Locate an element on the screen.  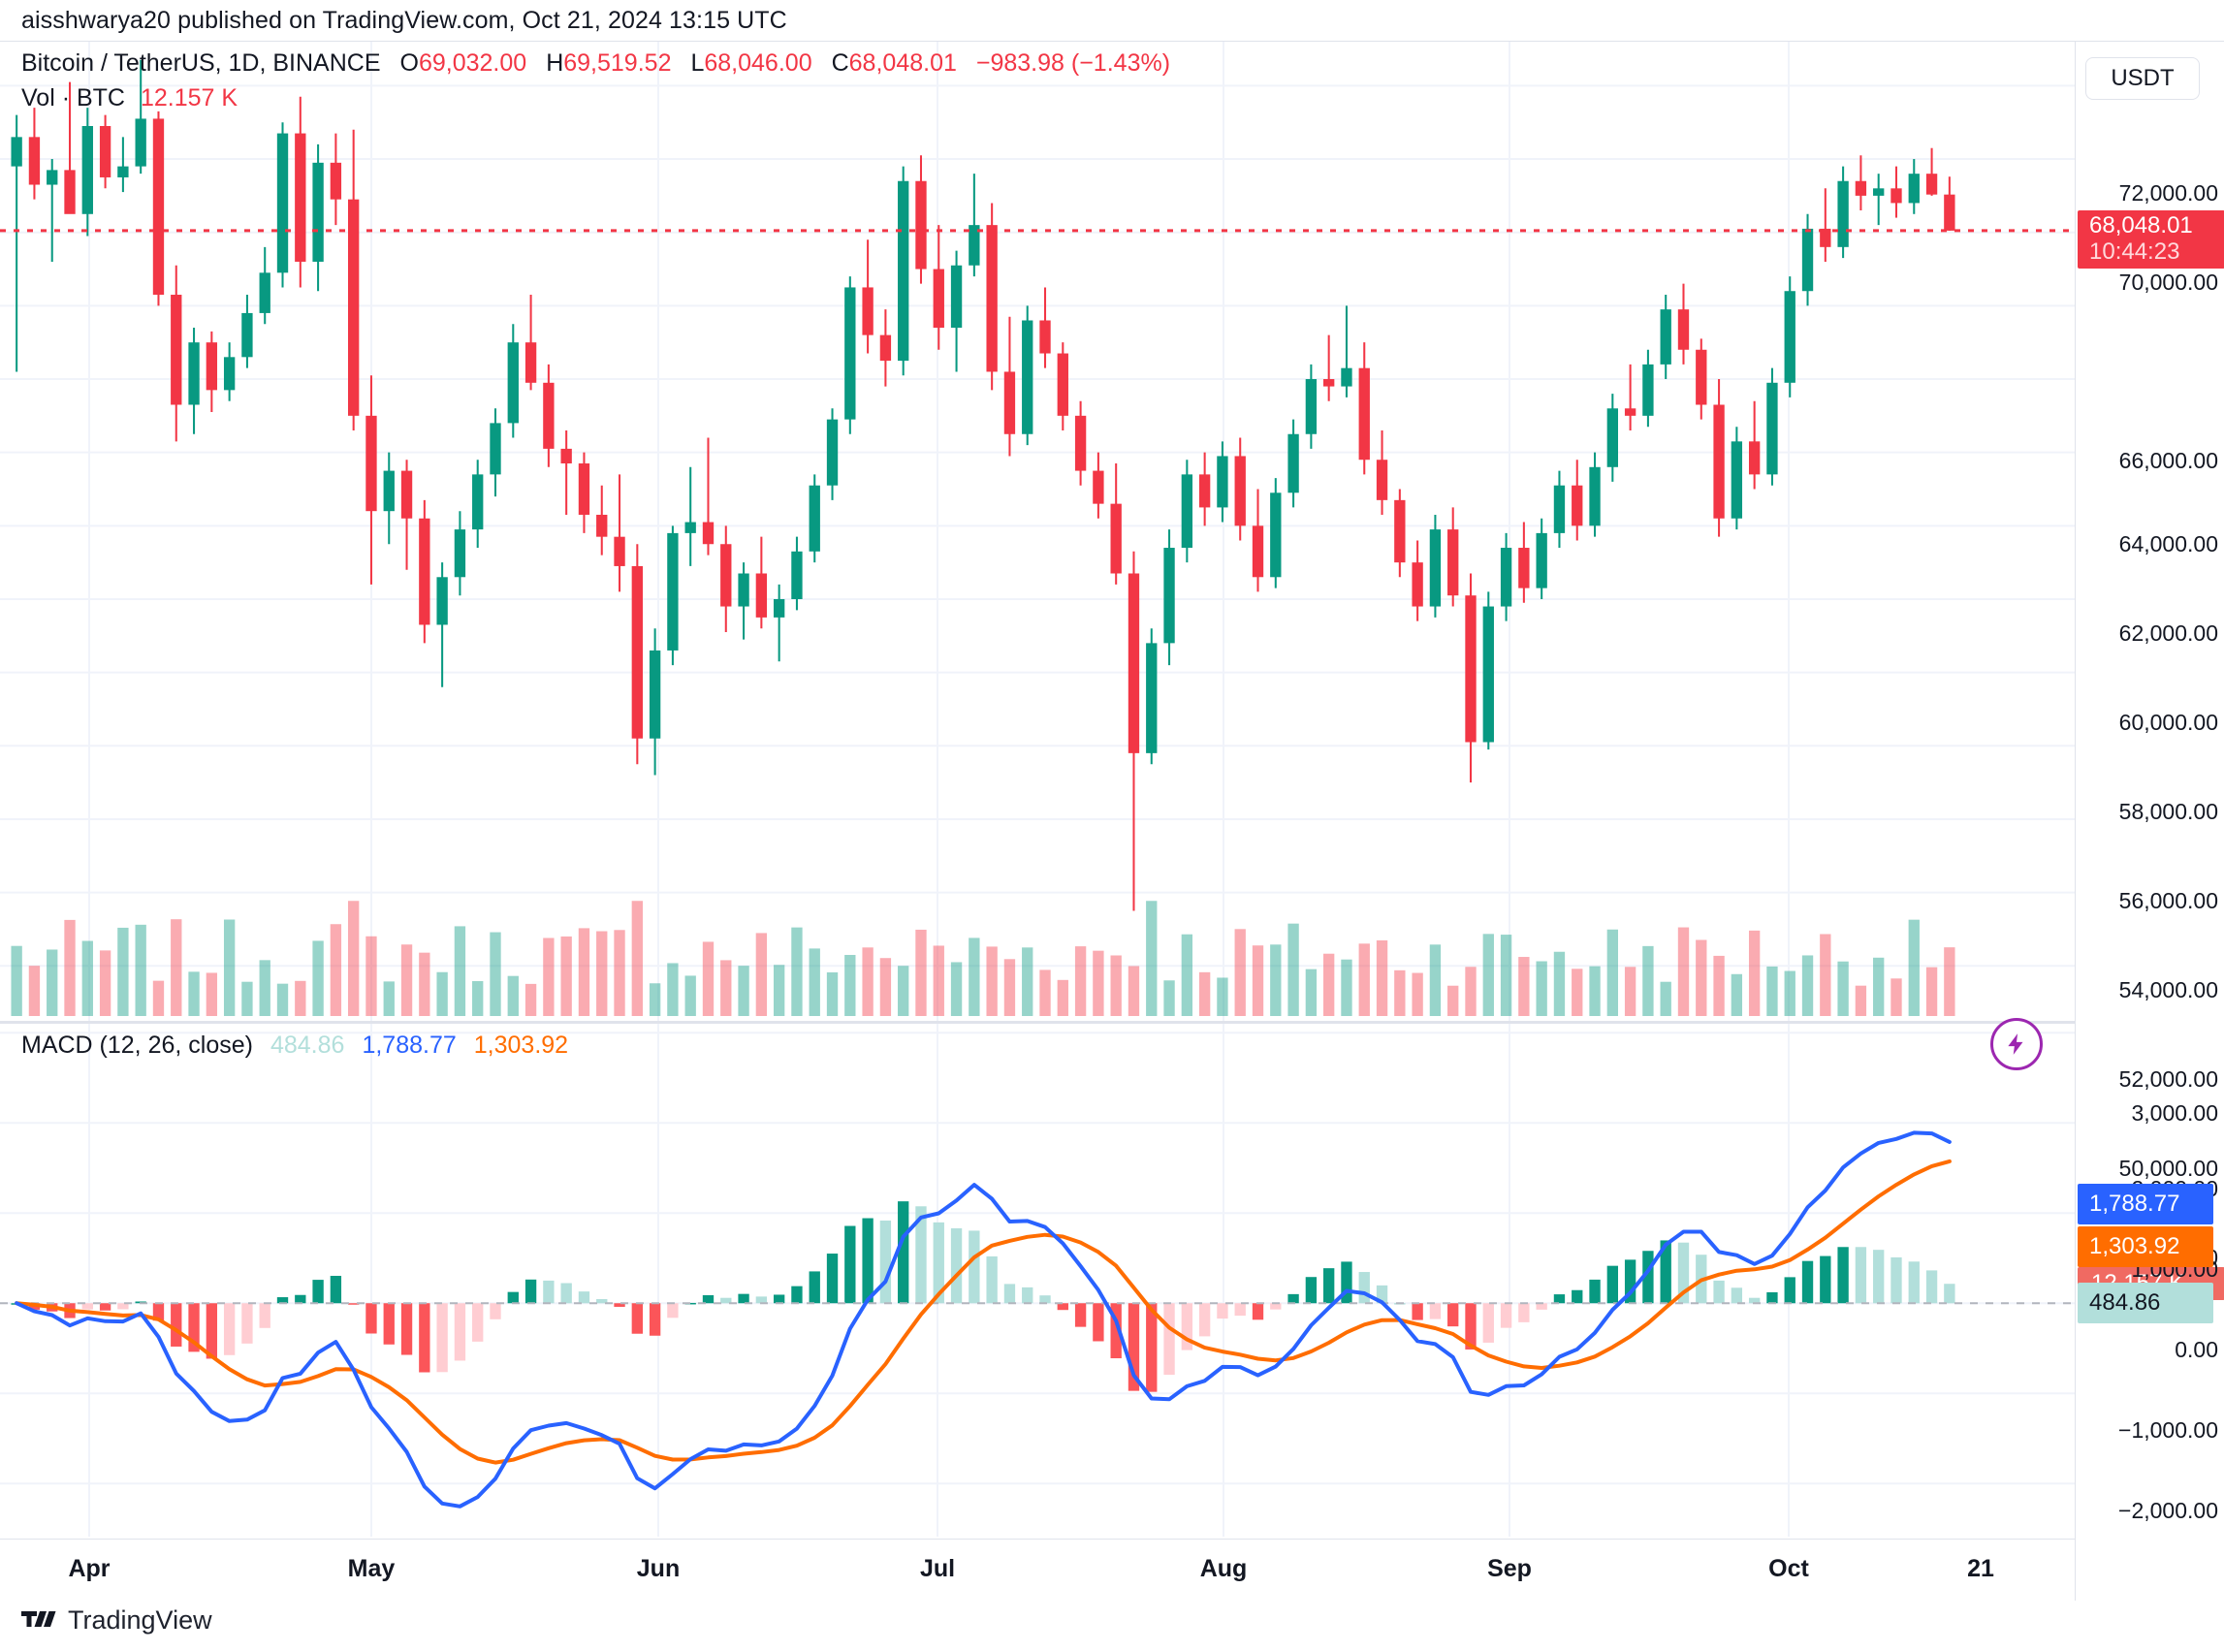
bar-countdown: 10:44:23 is located at coordinates (2134, 252).